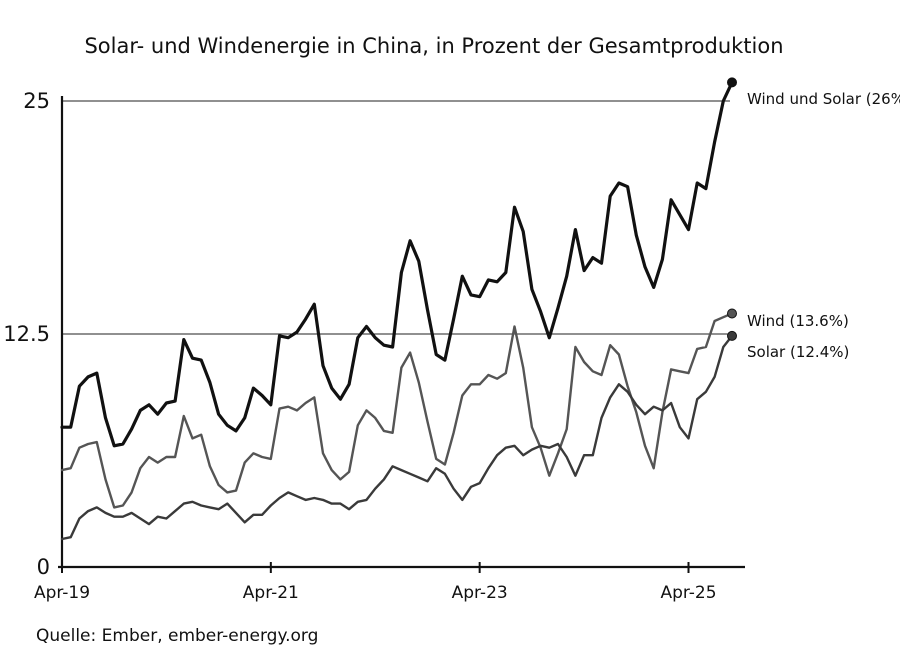 This screenshot has height=659, width=900. I want to click on x-ticks: Apr-19 Apr-21 Apr-23 Apr-25, so click(375, 582).